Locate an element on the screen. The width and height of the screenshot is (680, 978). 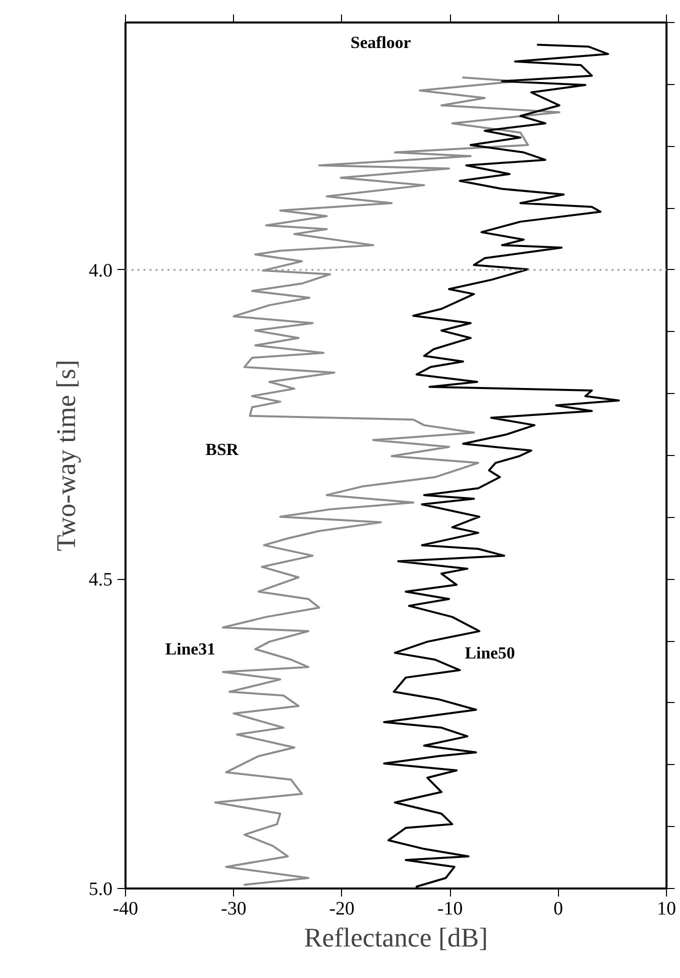
x-tick-label: -30 is located at coordinates (233, 909).